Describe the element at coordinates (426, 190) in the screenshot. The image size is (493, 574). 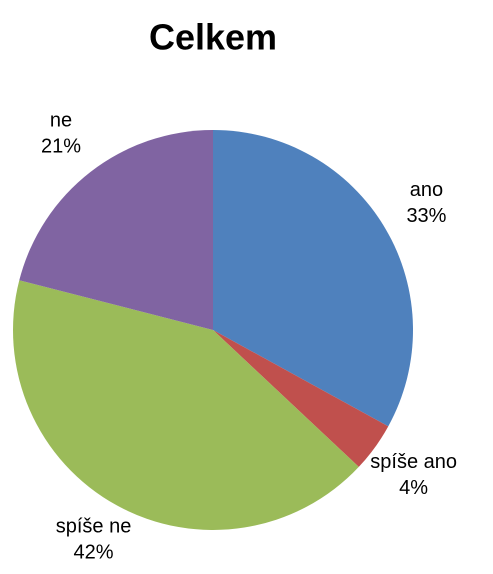
I see `slice-label: ano` at that location.